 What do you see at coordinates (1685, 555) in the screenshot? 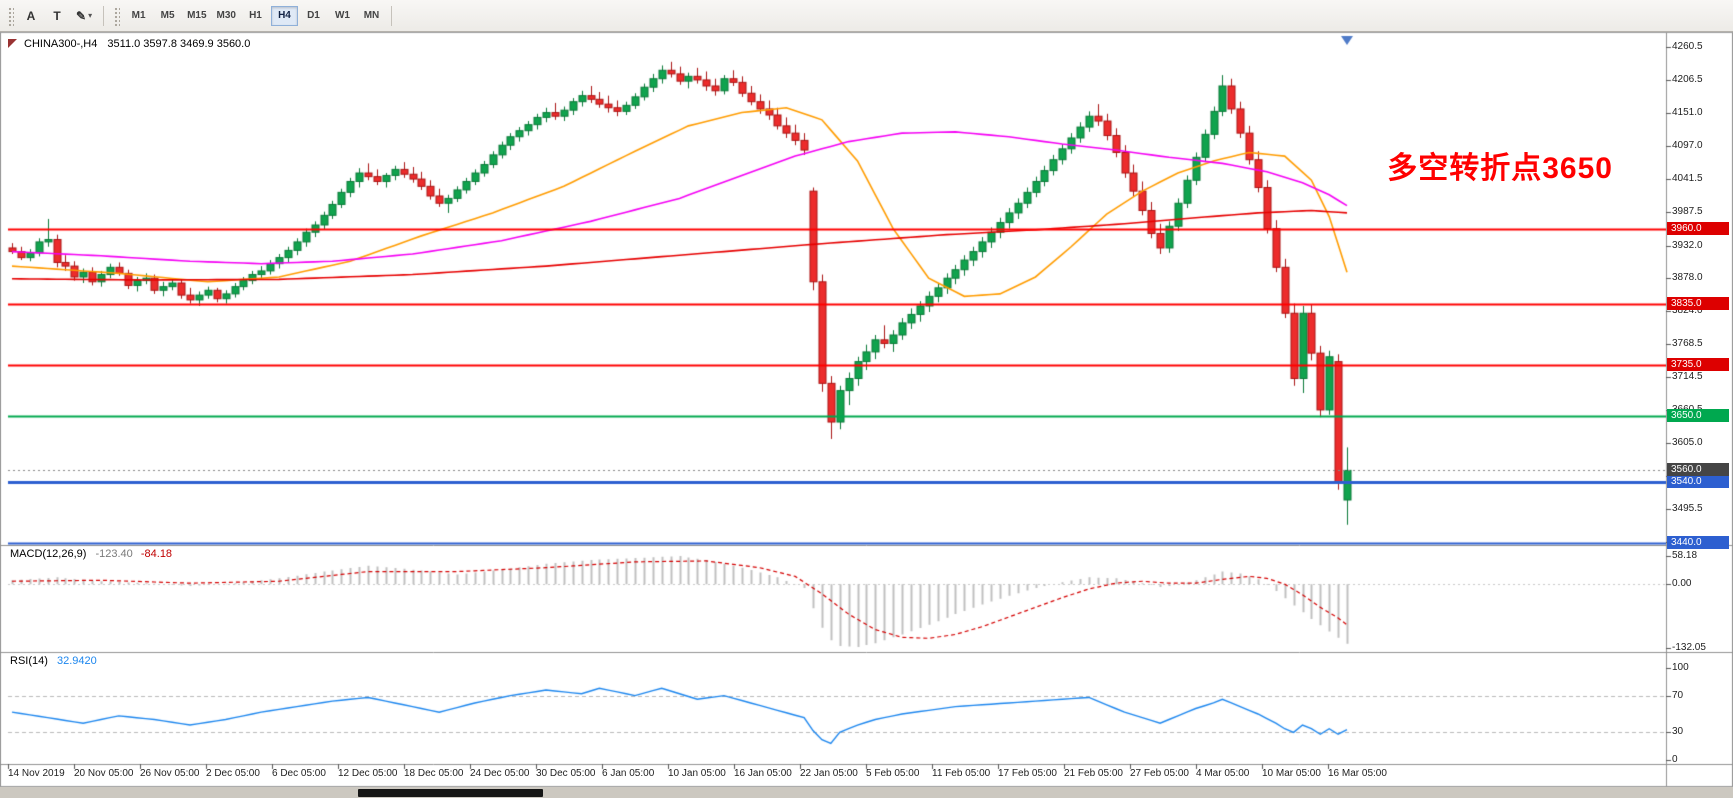
I see `macd-axis-label: 58.18` at bounding box center [1685, 555].